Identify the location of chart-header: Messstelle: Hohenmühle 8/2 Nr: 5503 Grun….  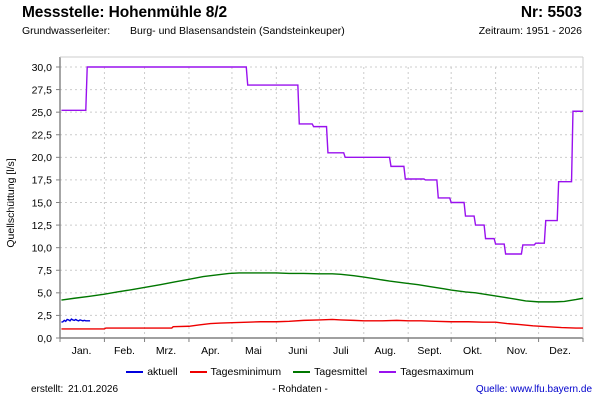
(300, 23).